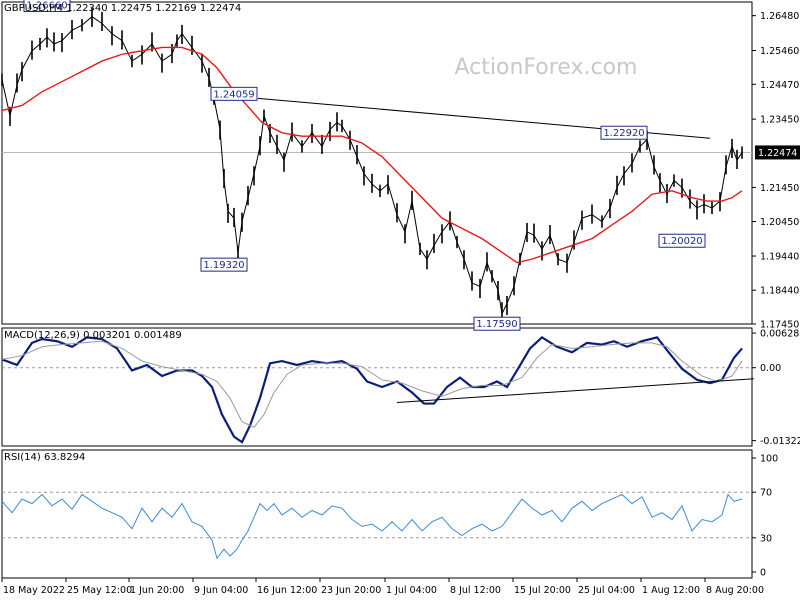  I want to click on x-tick-label: 8 Jul 12:00, so click(475, 590).